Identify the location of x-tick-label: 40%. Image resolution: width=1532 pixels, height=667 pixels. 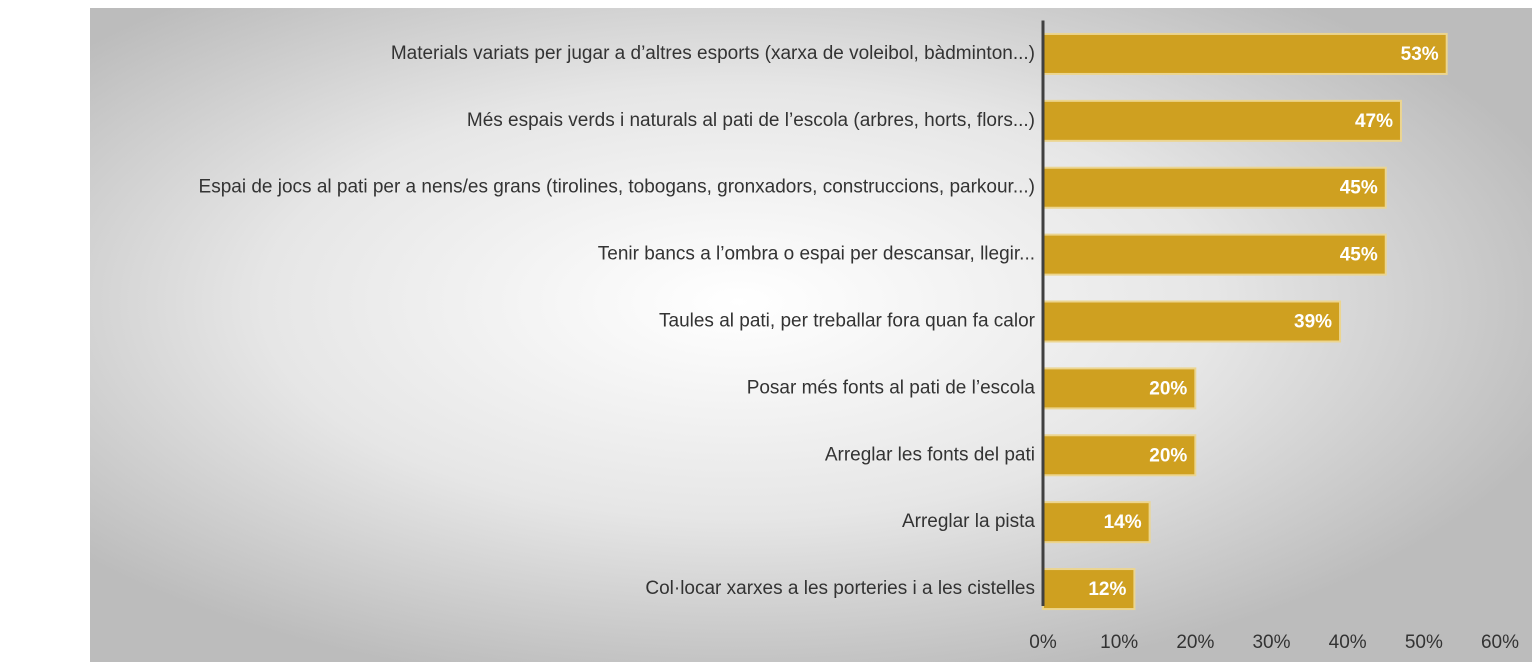
(1348, 642).